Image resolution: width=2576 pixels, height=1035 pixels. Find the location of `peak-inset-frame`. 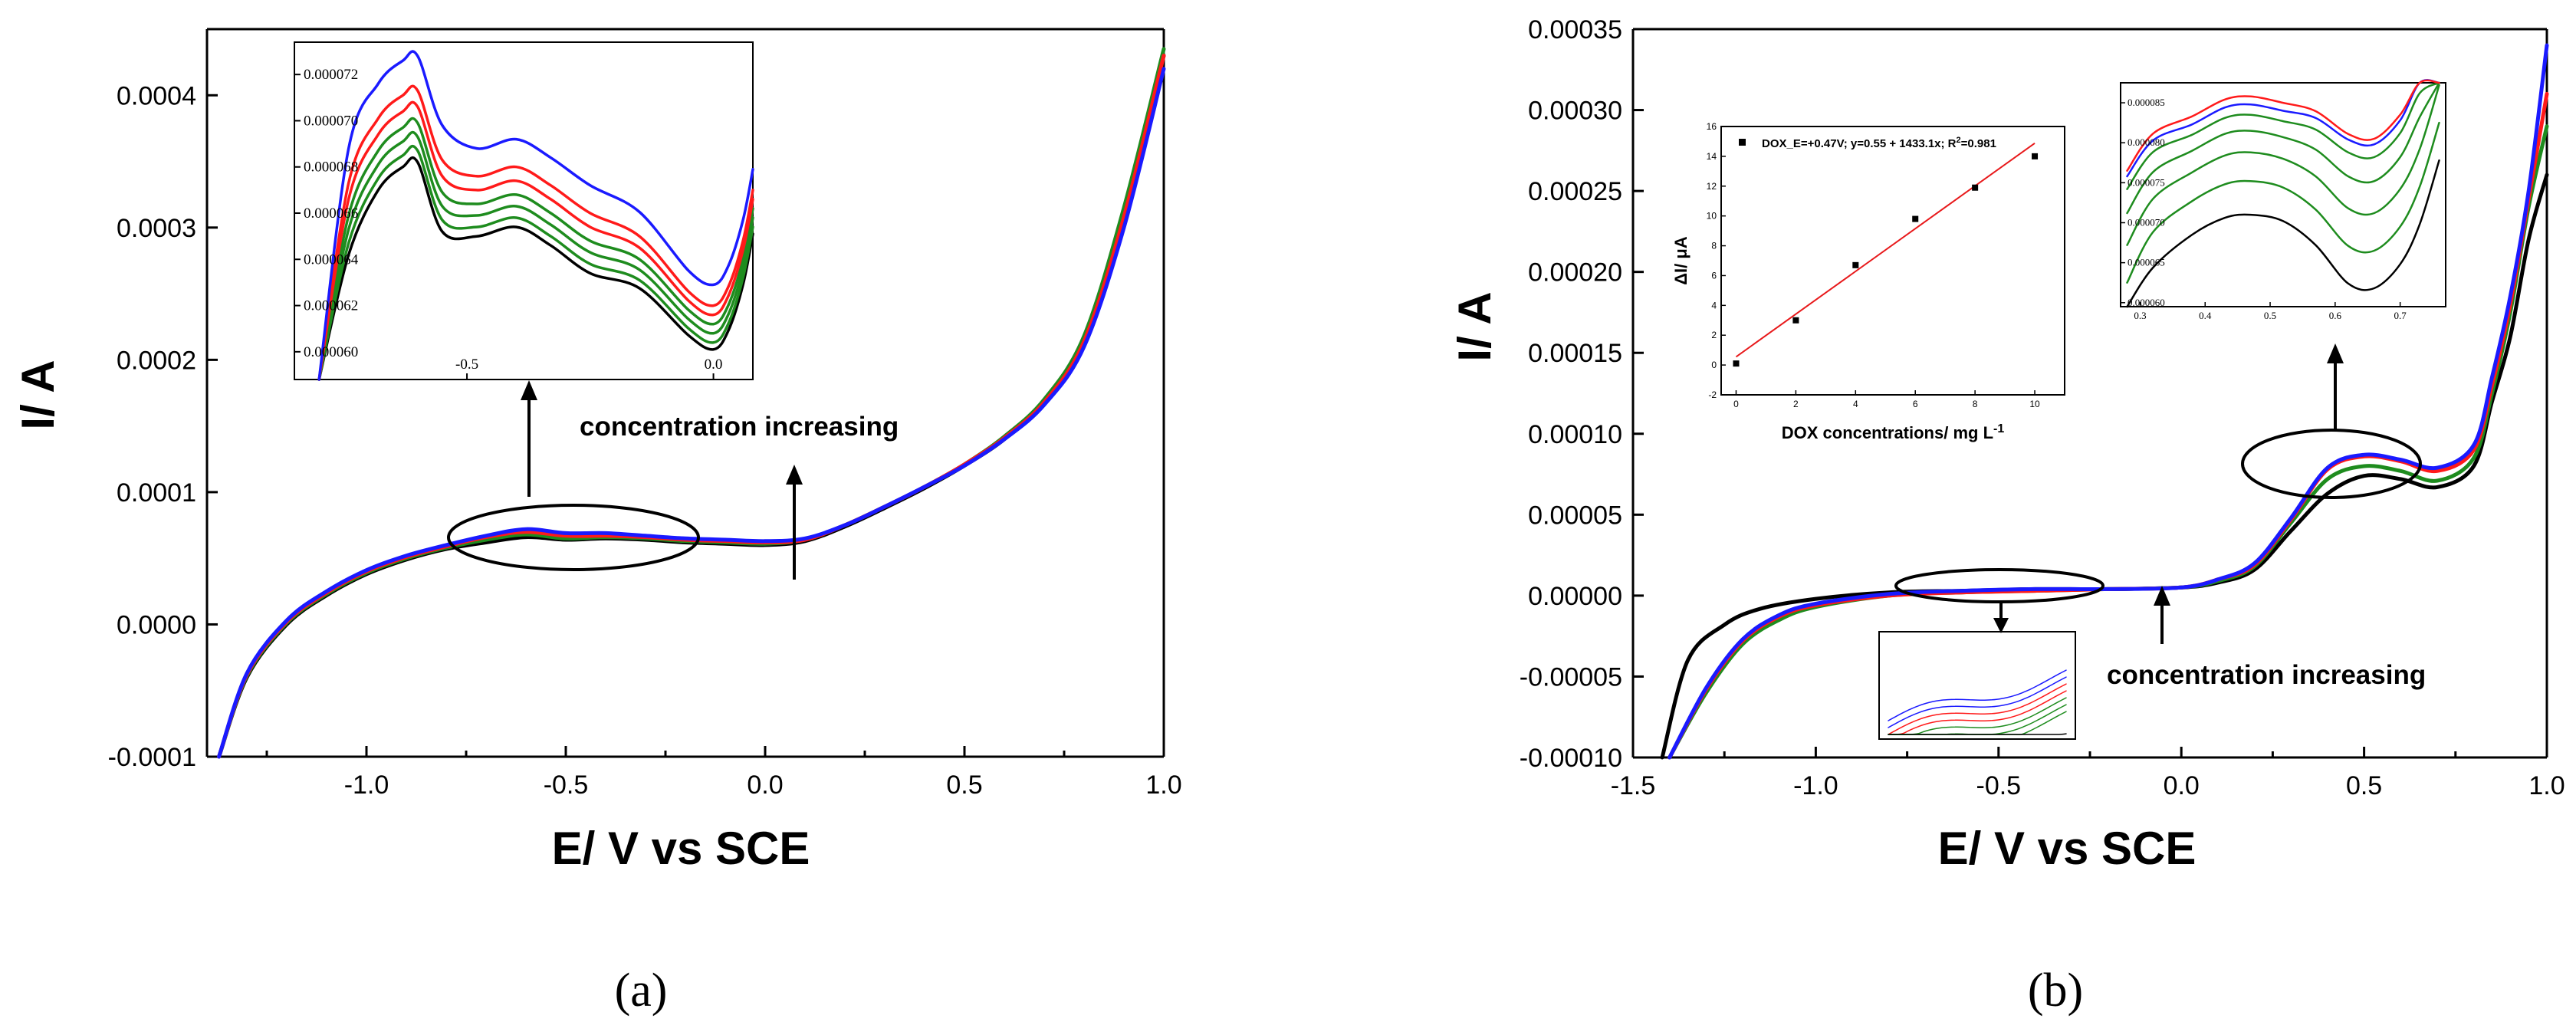

peak-inset-frame is located at coordinates (2283, 195).